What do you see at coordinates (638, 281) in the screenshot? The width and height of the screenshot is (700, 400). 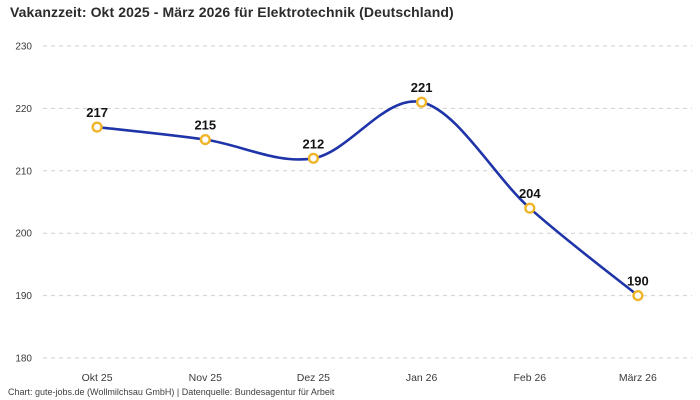 I see `data-point-label: 190` at bounding box center [638, 281].